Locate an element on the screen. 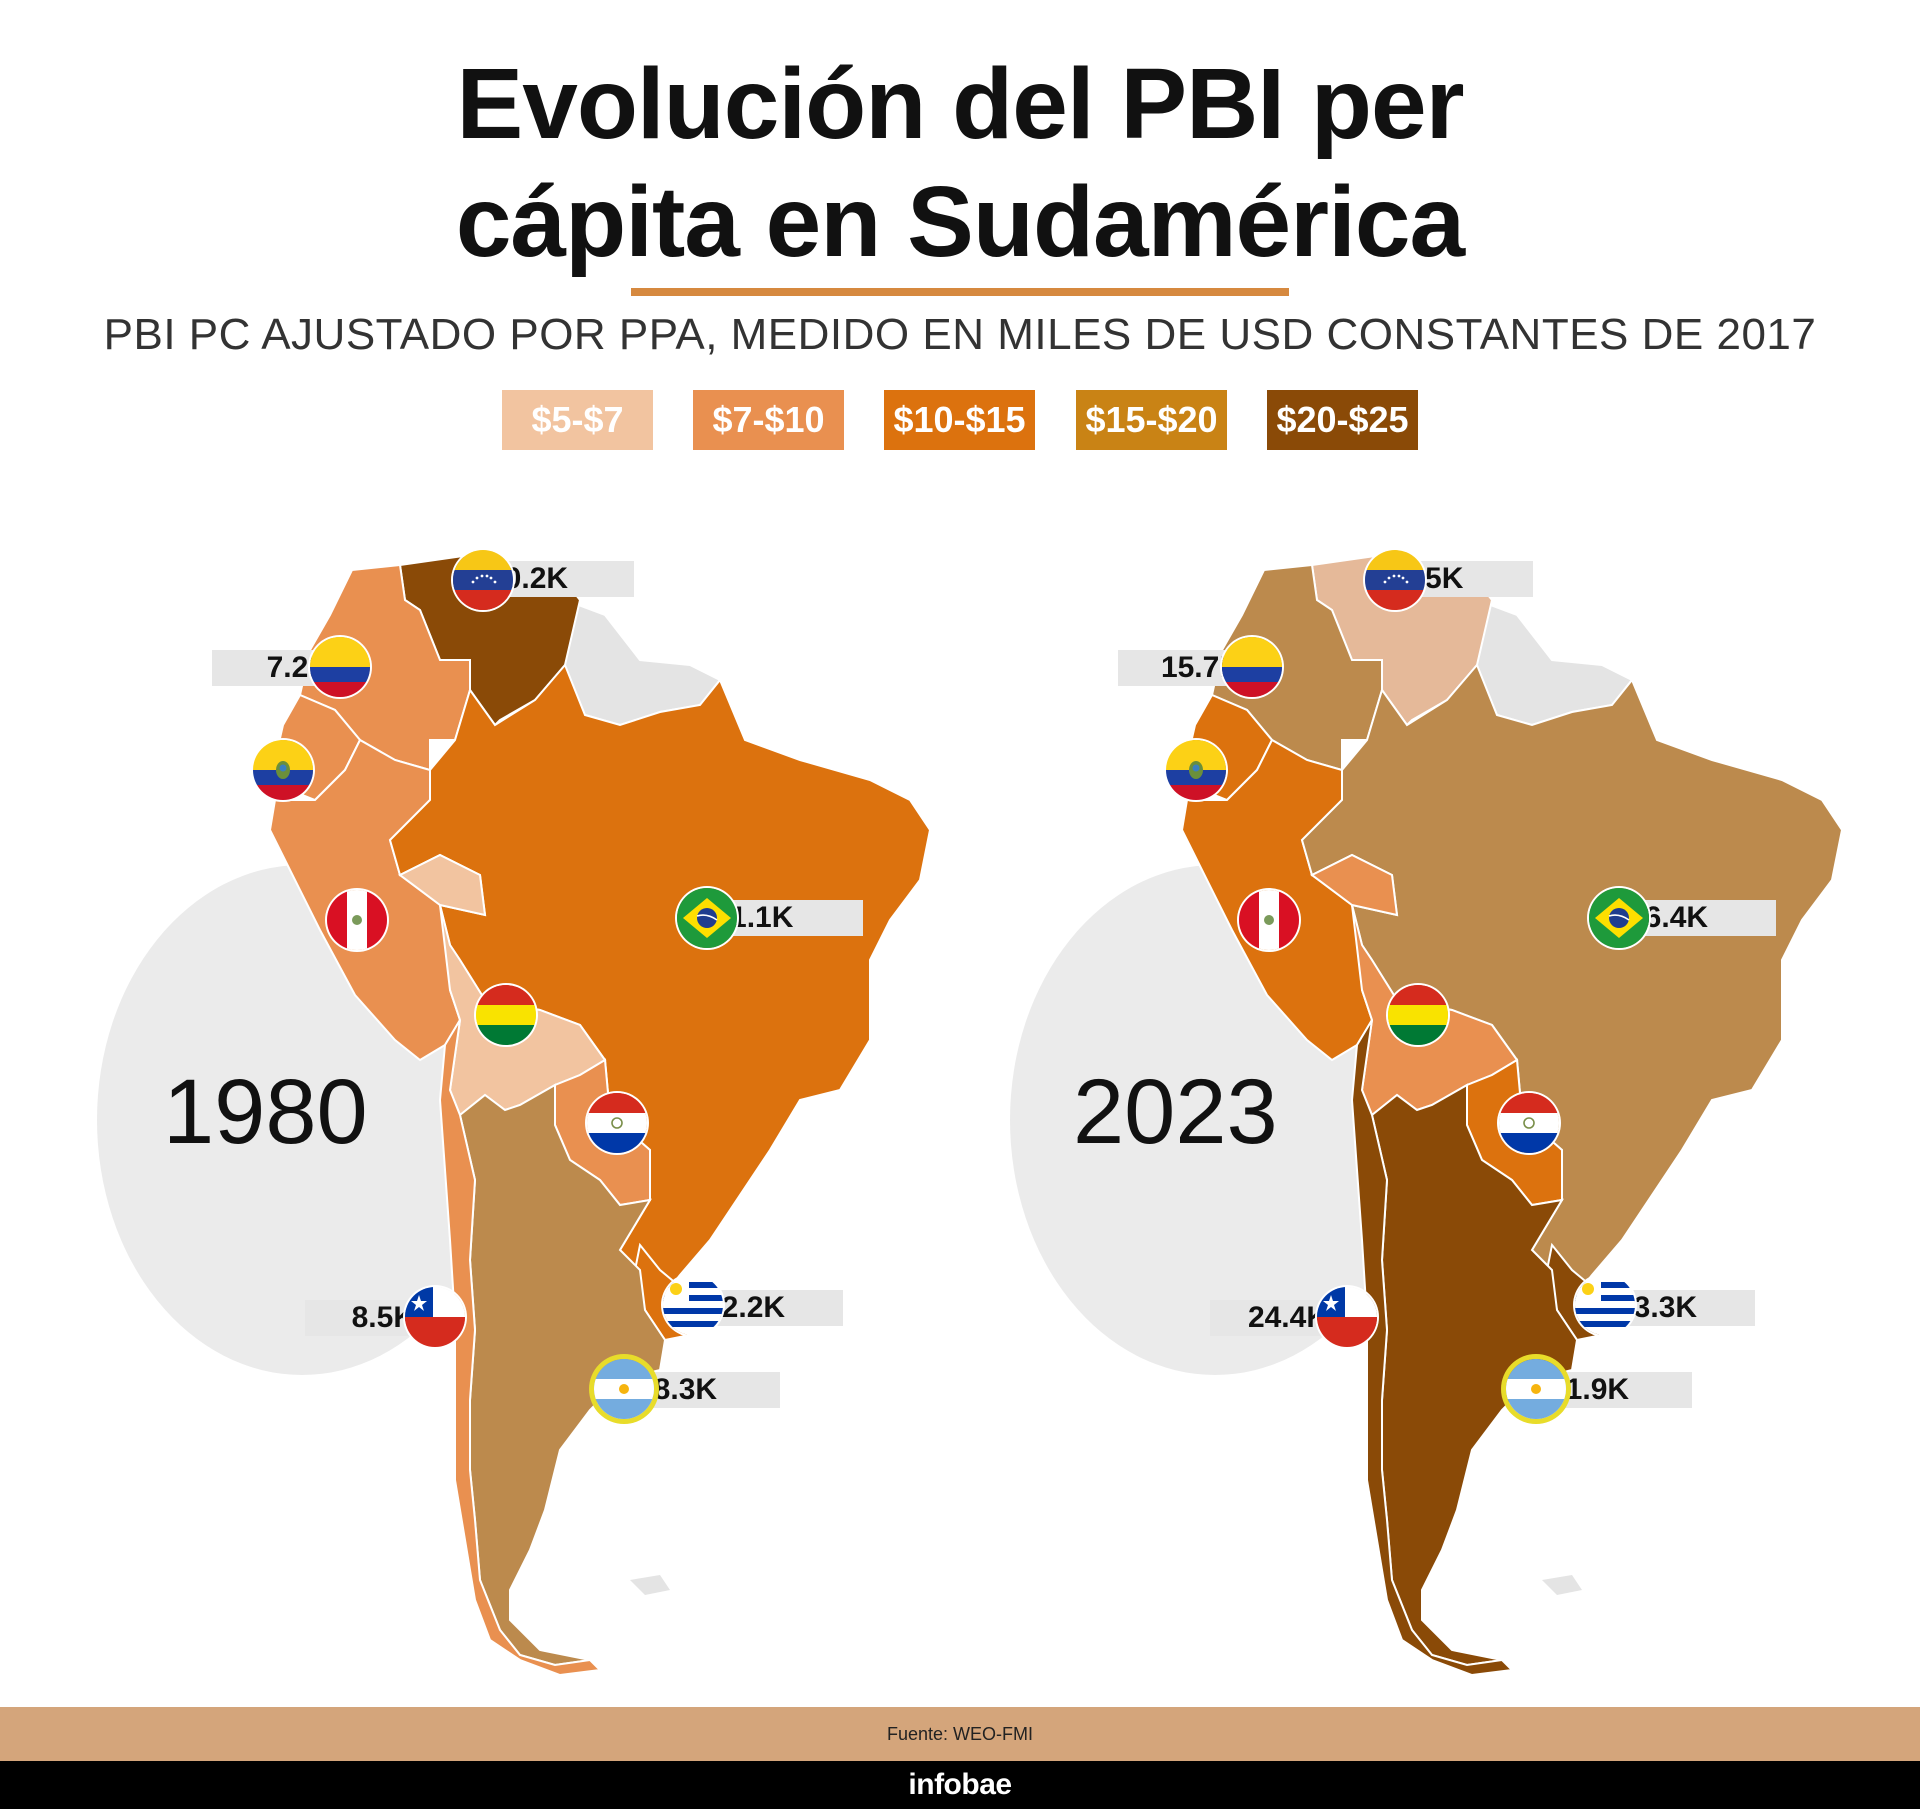  legend-item-10-15: $10-$15 is located at coordinates (959, 420).